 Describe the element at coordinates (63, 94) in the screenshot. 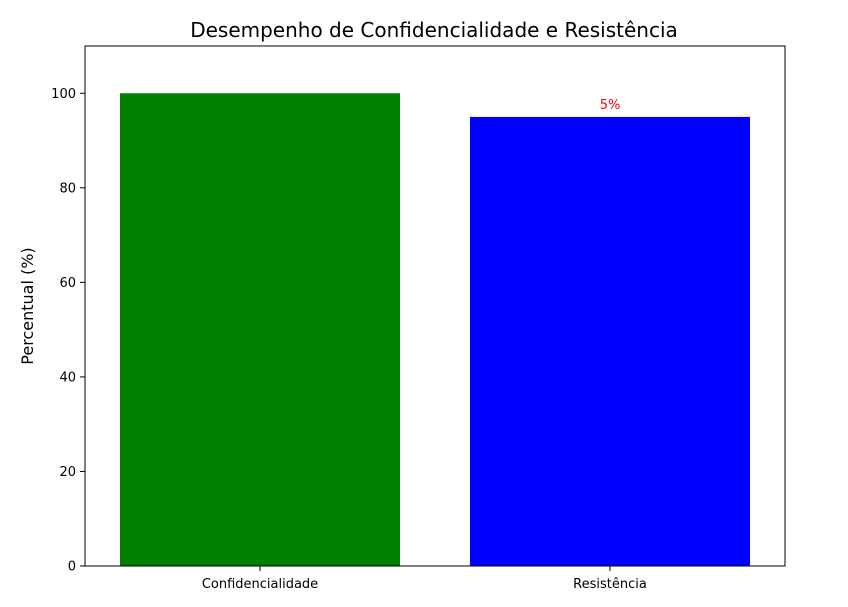

I see `y-tick-label: 100` at that location.